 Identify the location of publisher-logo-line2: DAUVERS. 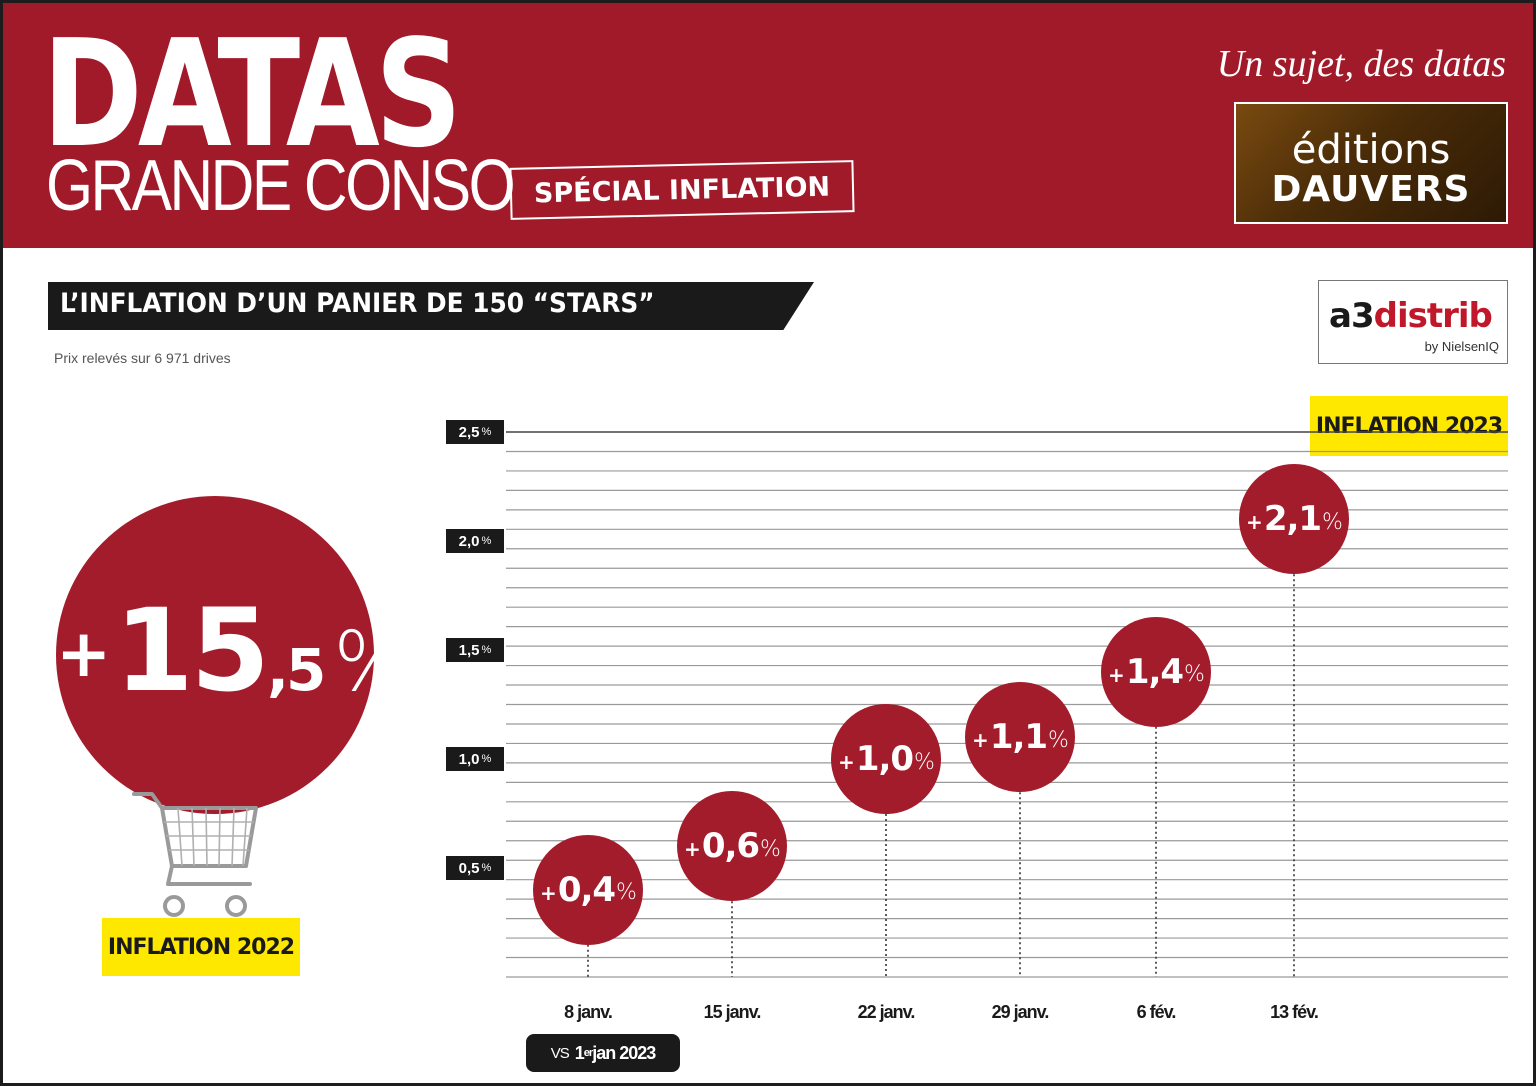
(1371, 189).